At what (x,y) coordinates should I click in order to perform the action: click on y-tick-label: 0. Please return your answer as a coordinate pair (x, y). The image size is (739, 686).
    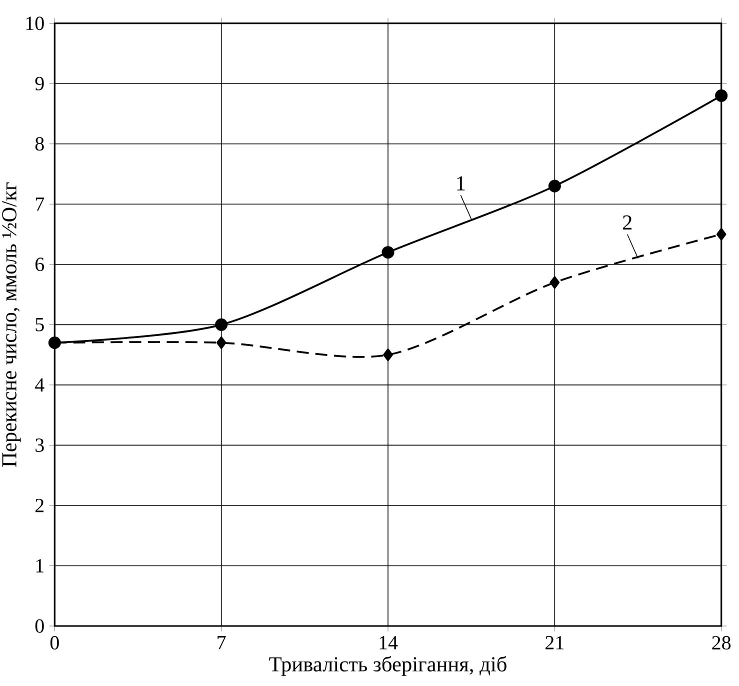
    Looking at the image, I should click on (39, 626).